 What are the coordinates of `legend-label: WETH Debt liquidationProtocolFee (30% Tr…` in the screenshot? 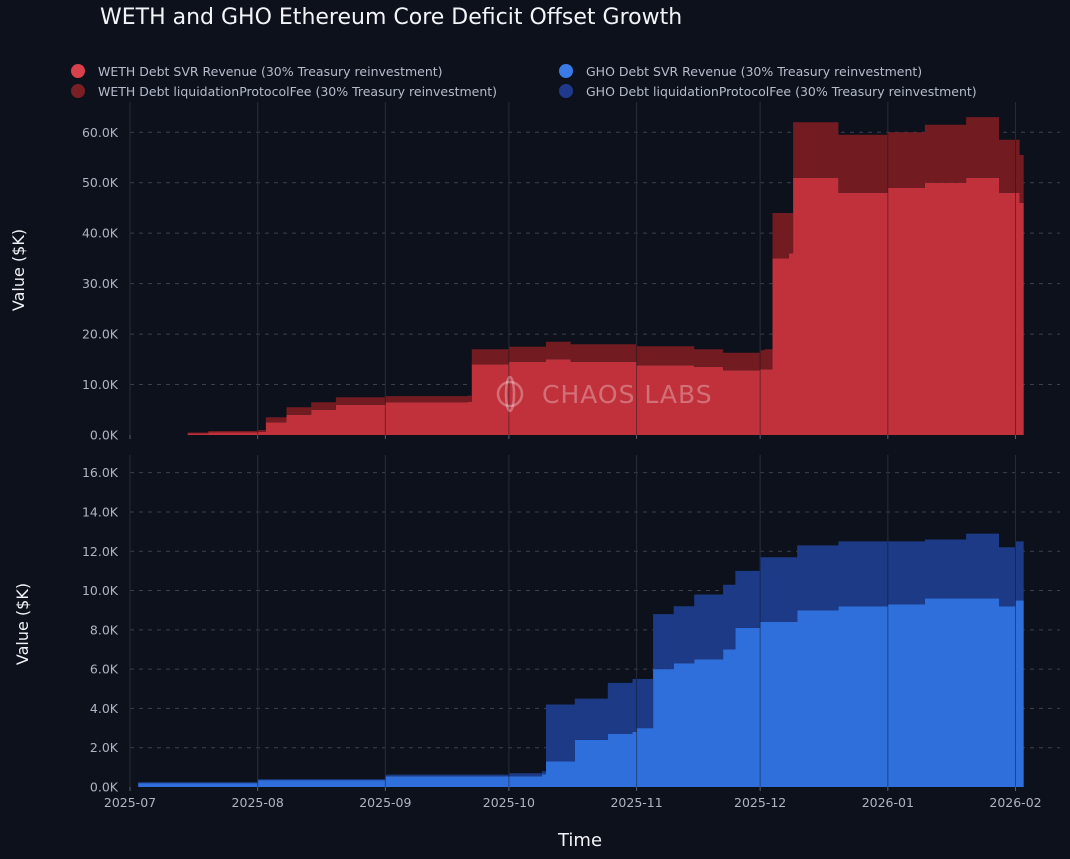 It's located at (298, 91).